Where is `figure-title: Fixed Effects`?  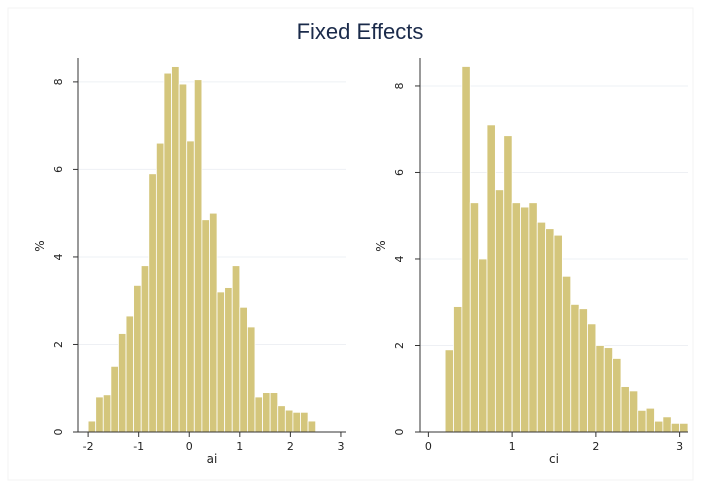 figure-title: Fixed Effects is located at coordinates (360, 31).